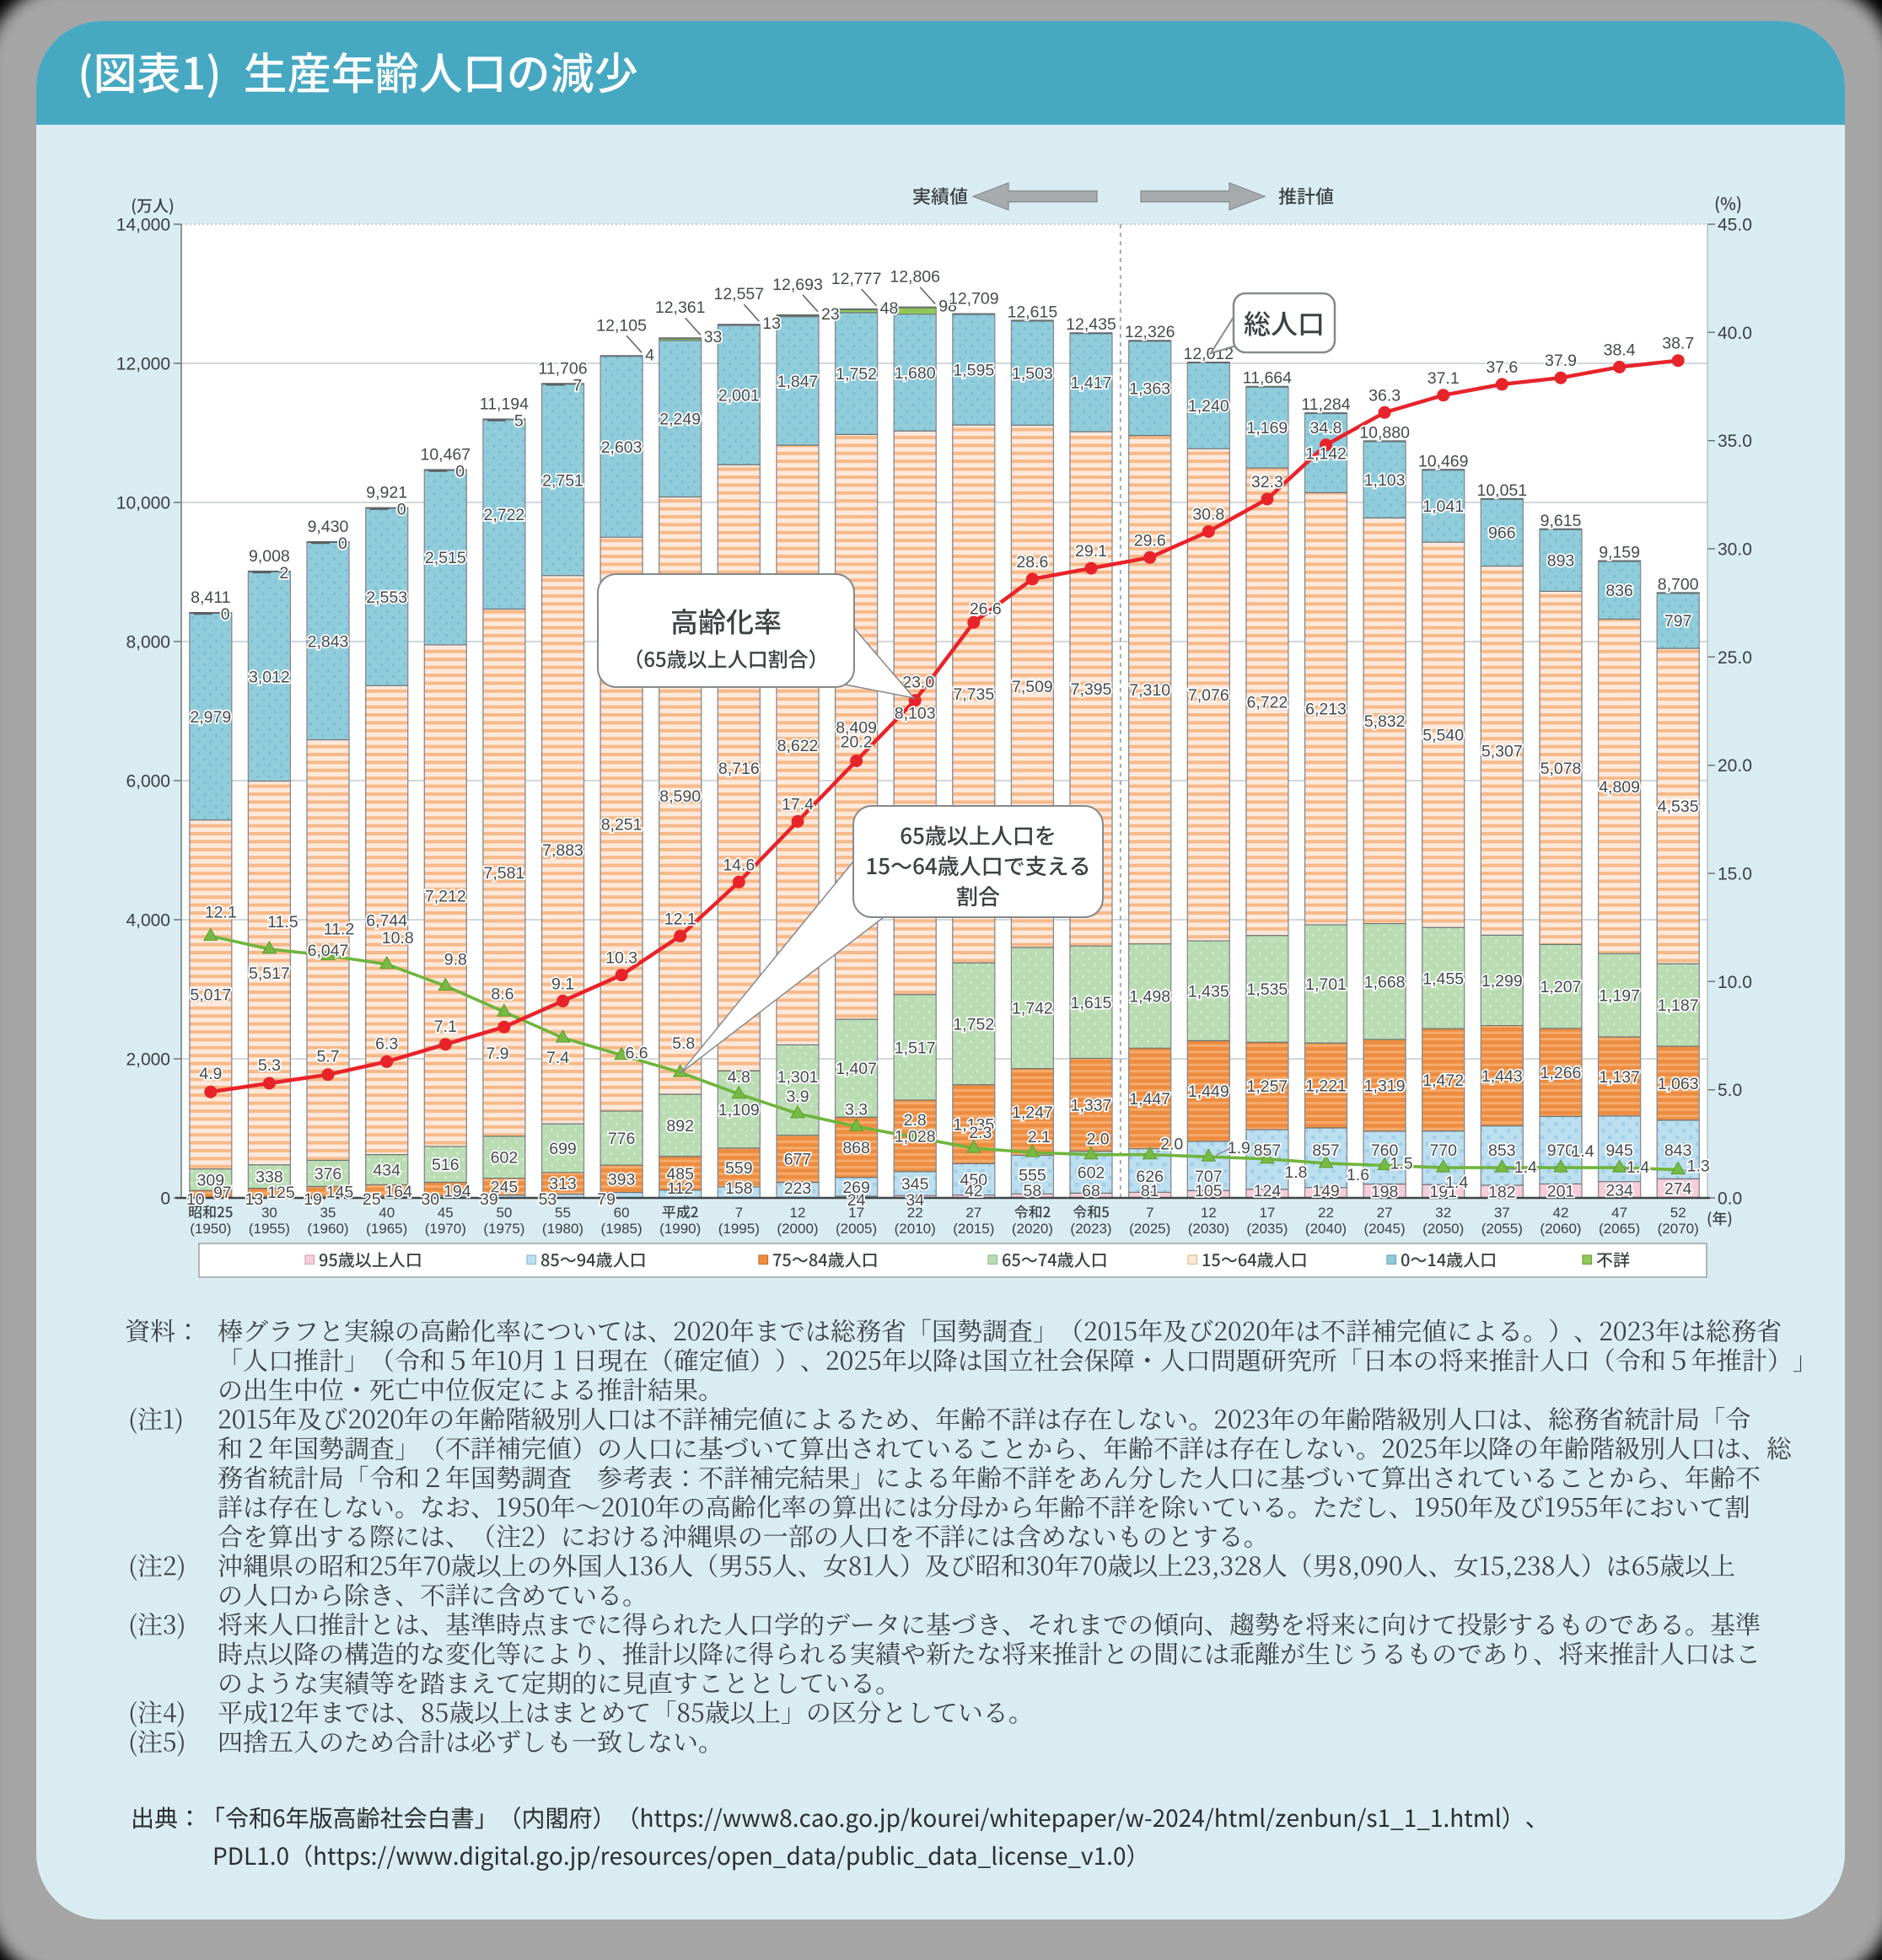 The width and height of the screenshot is (1882, 1960). I want to click on svg-text: 1.6, so click(1358, 1175).